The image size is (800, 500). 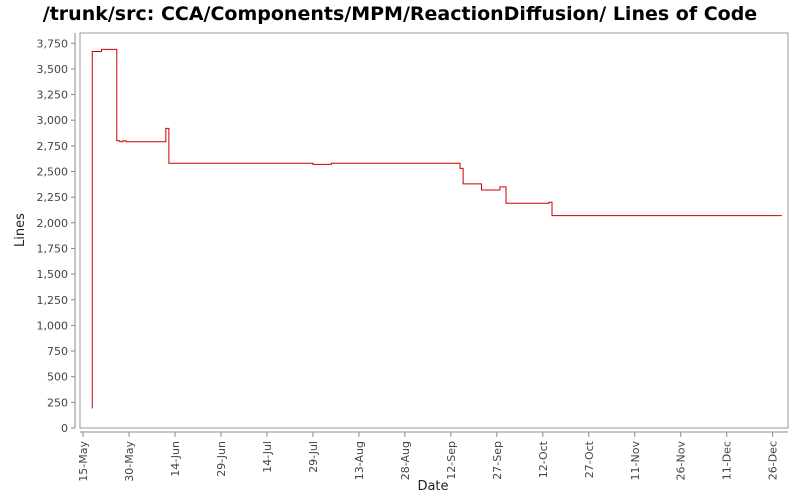 I want to click on y-tick-label: 2,000, so click(x=53, y=223).